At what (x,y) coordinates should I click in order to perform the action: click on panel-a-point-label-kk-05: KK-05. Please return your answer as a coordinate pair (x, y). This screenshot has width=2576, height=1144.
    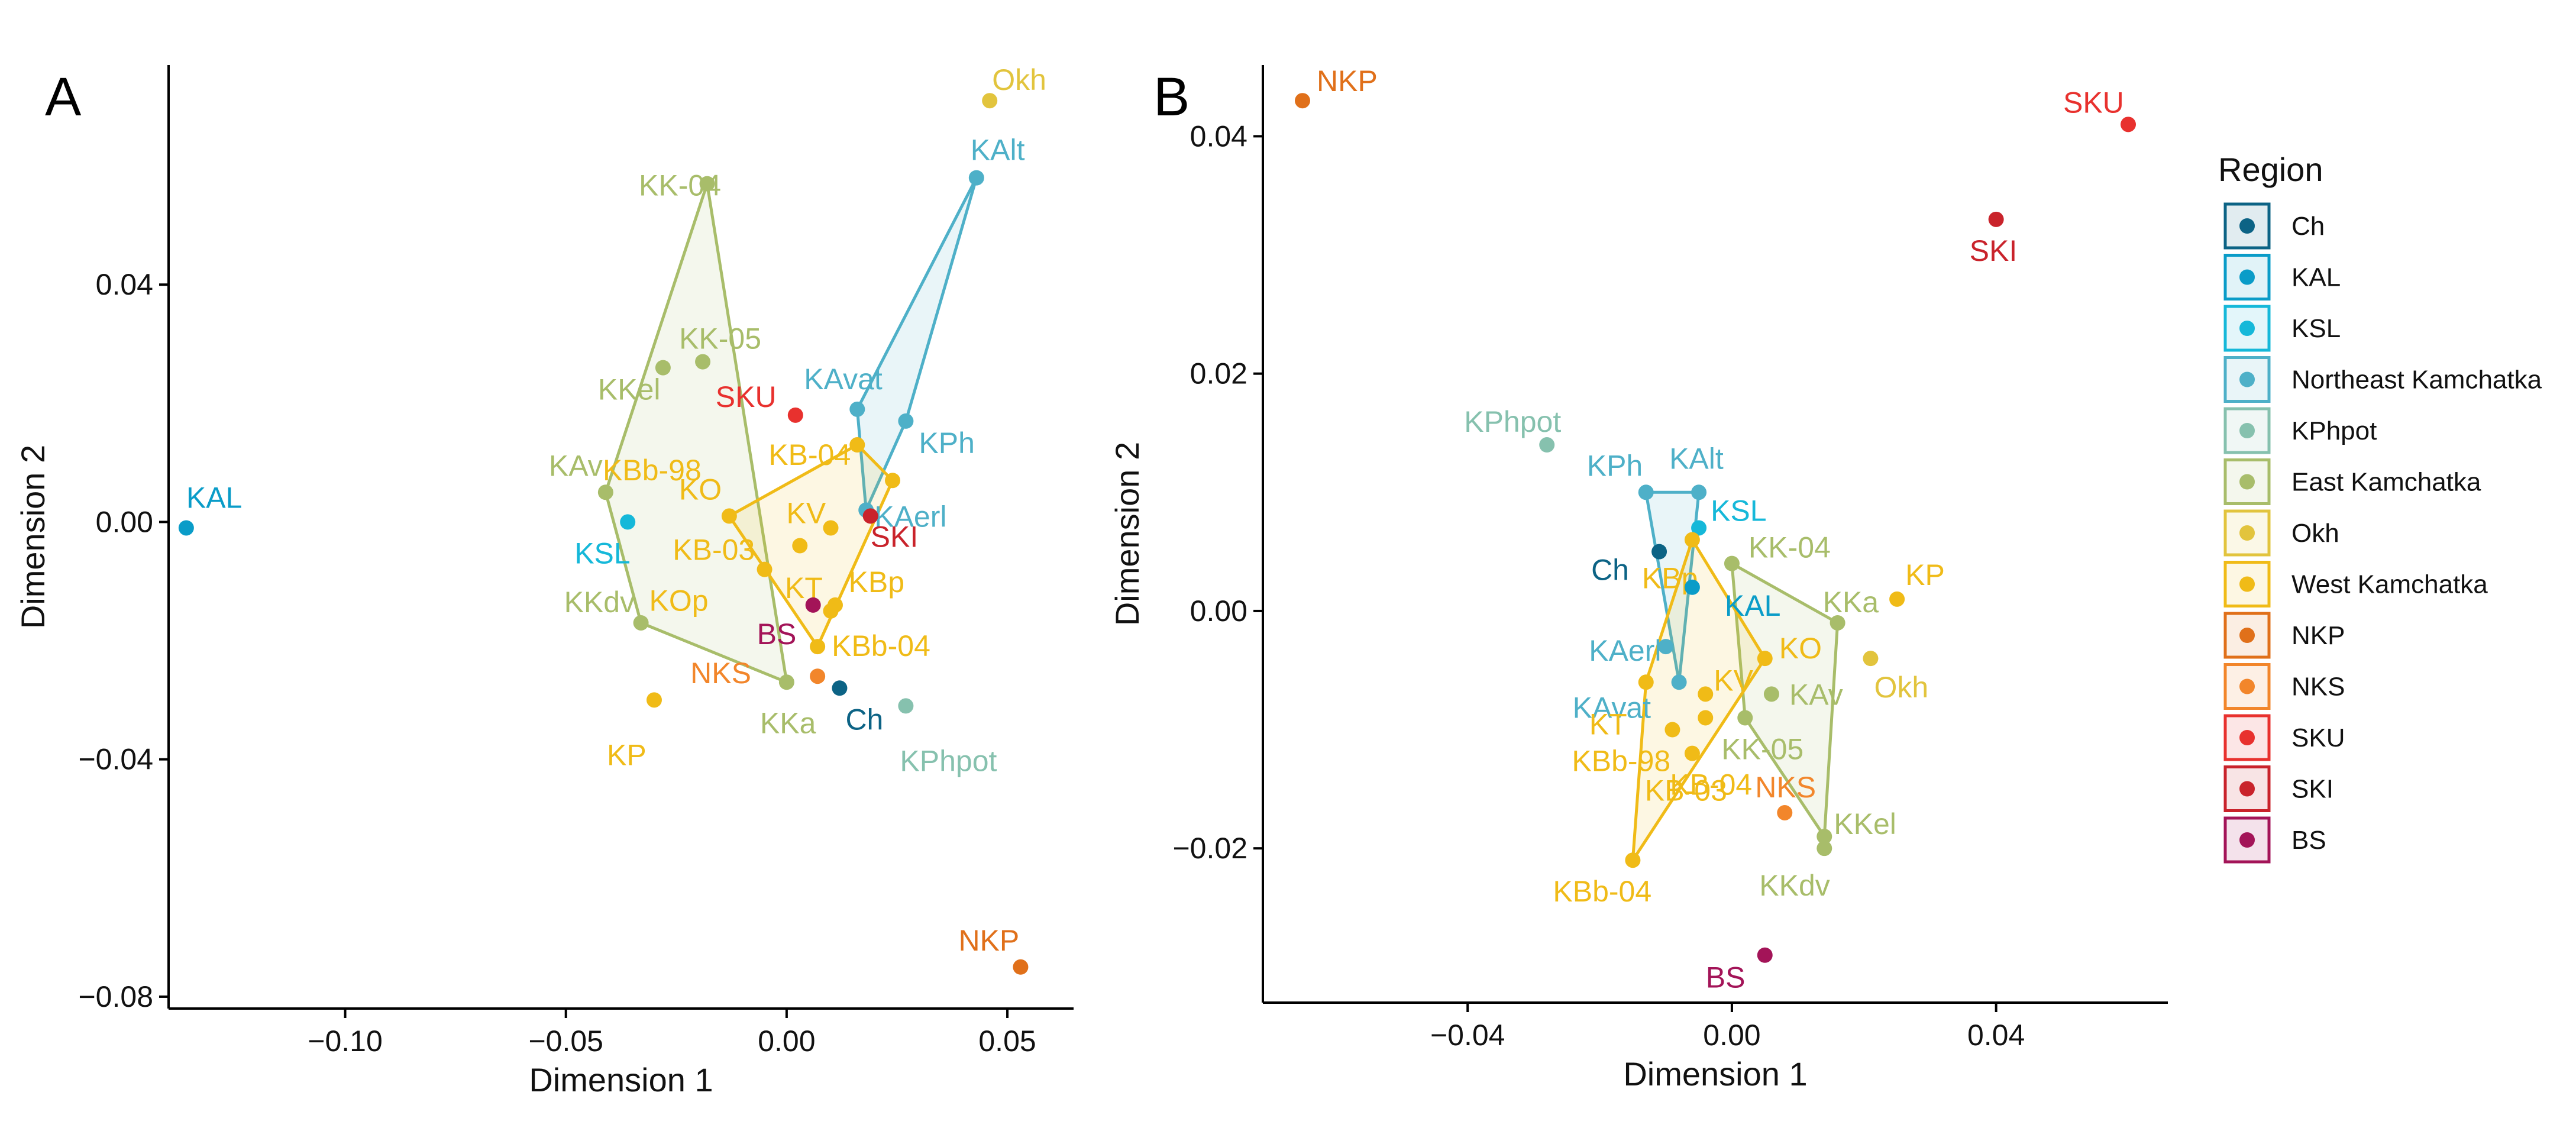
    Looking at the image, I should click on (720, 339).